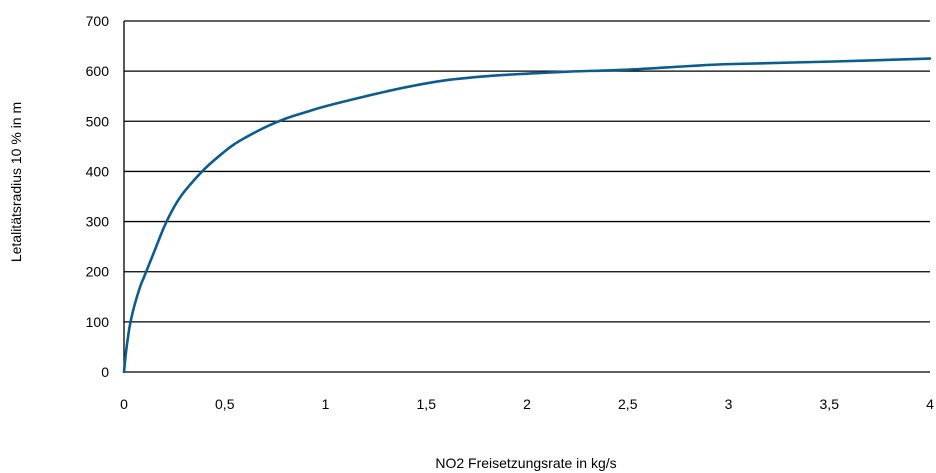 This screenshot has width=936, height=473. What do you see at coordinates (98, 121) in the screenshot?
I see `y-tick-label-500: 500` at bounding box center [98, 121].